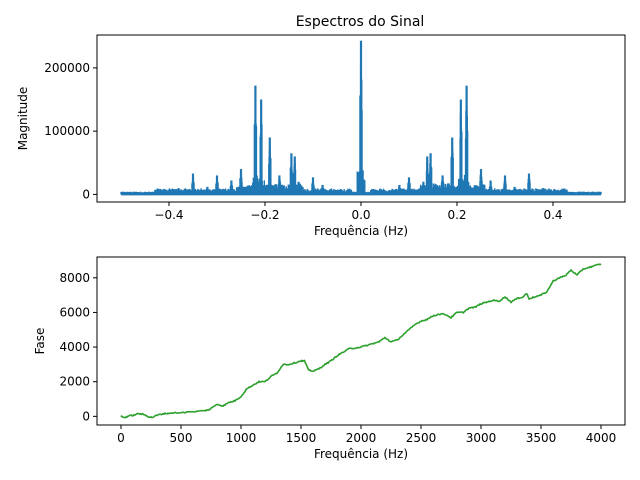 The width and height of the screenshot is (640, 480). I want to click on x-tick-label: 500, so click(181, 438).